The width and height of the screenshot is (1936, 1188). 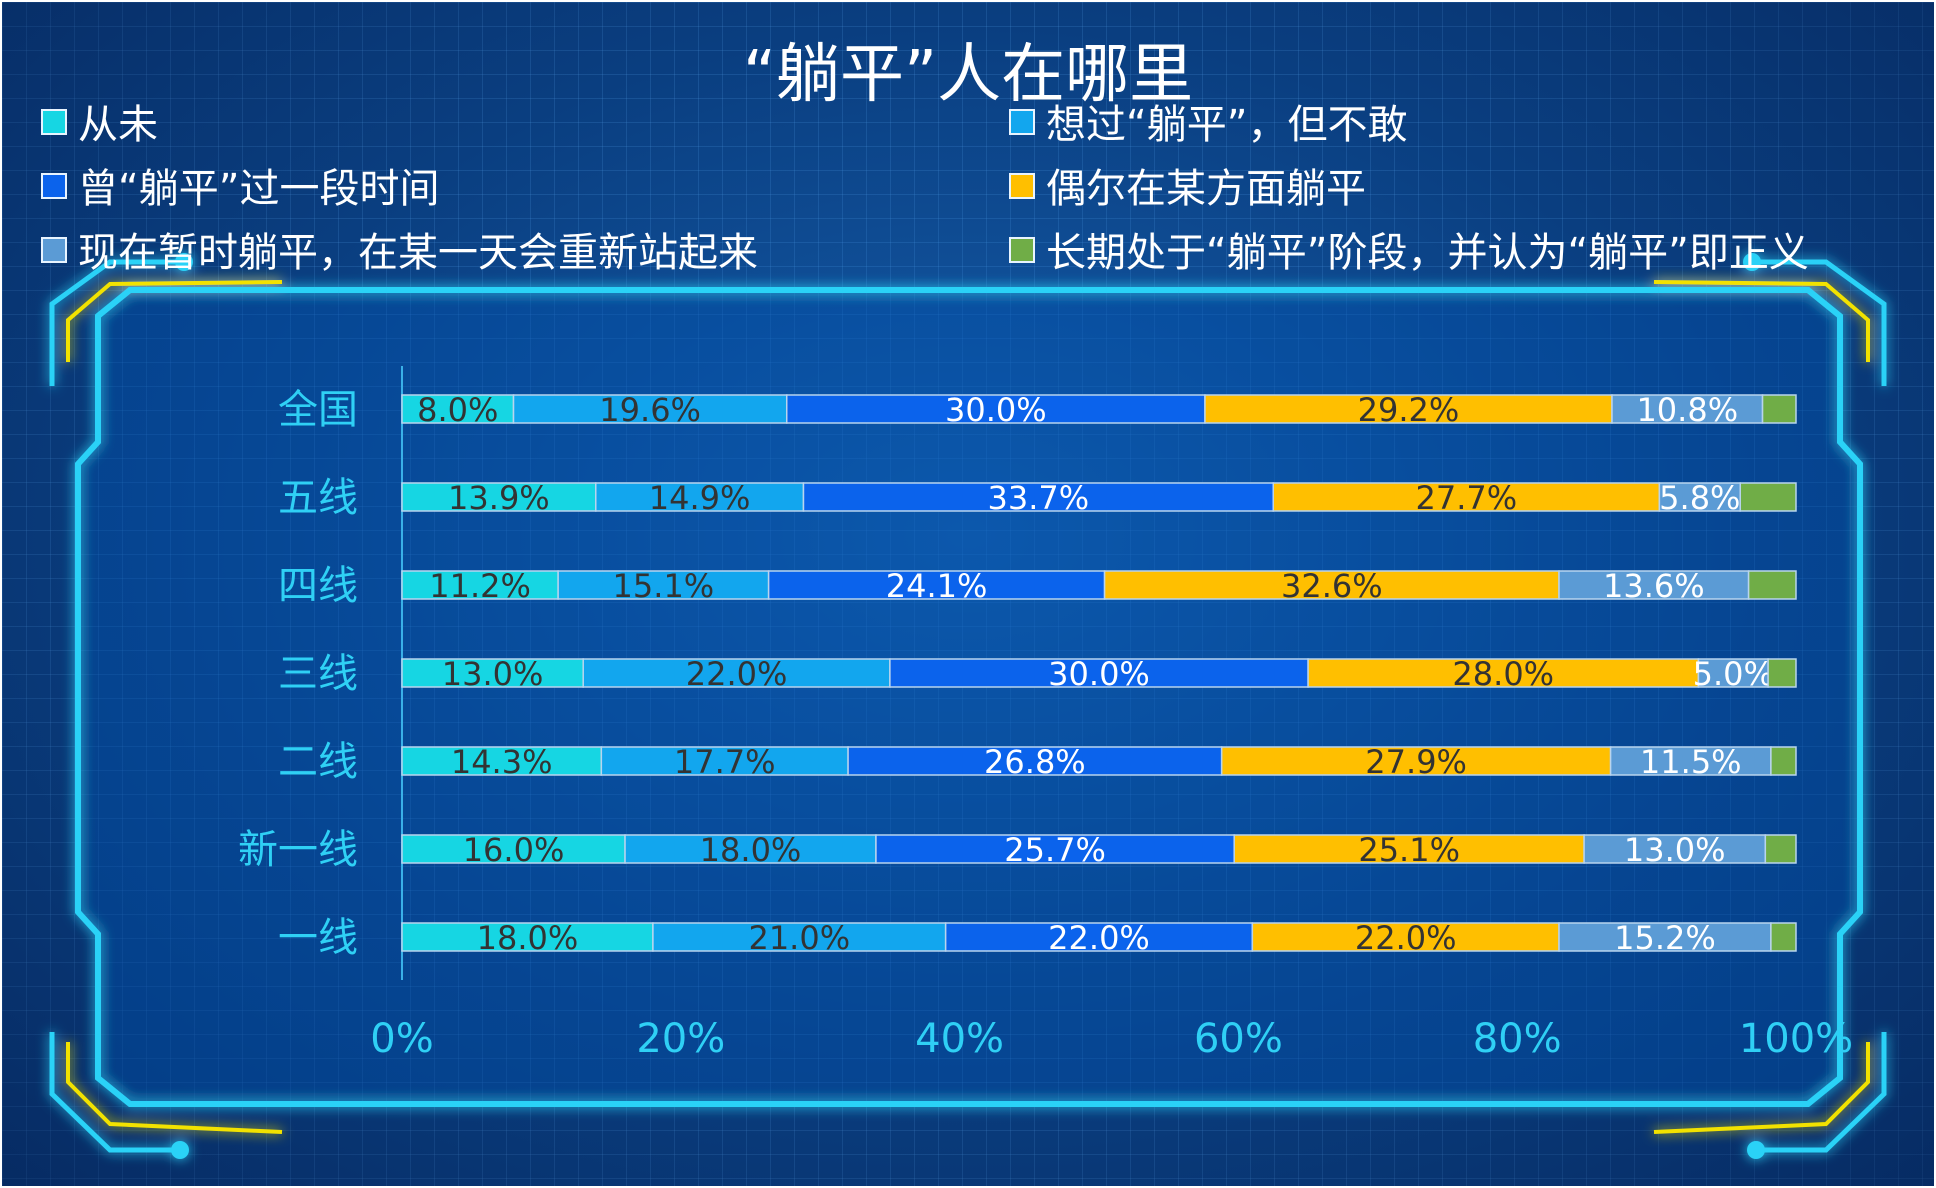 I want to click on bar-data-label: 29.2%, so click(x=1409, y=410).